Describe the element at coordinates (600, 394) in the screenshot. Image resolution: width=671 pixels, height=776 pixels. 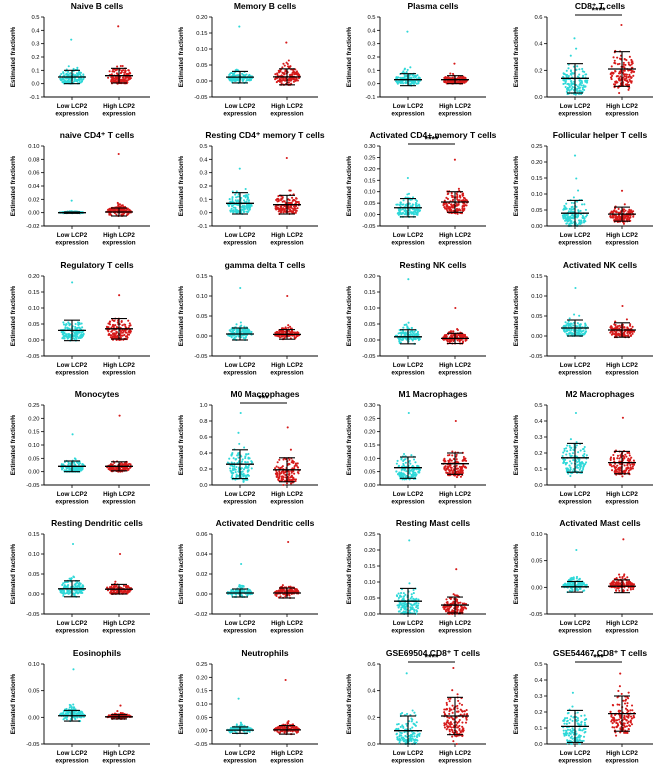
I see `chart-title: M2 Macrophages` at that location.